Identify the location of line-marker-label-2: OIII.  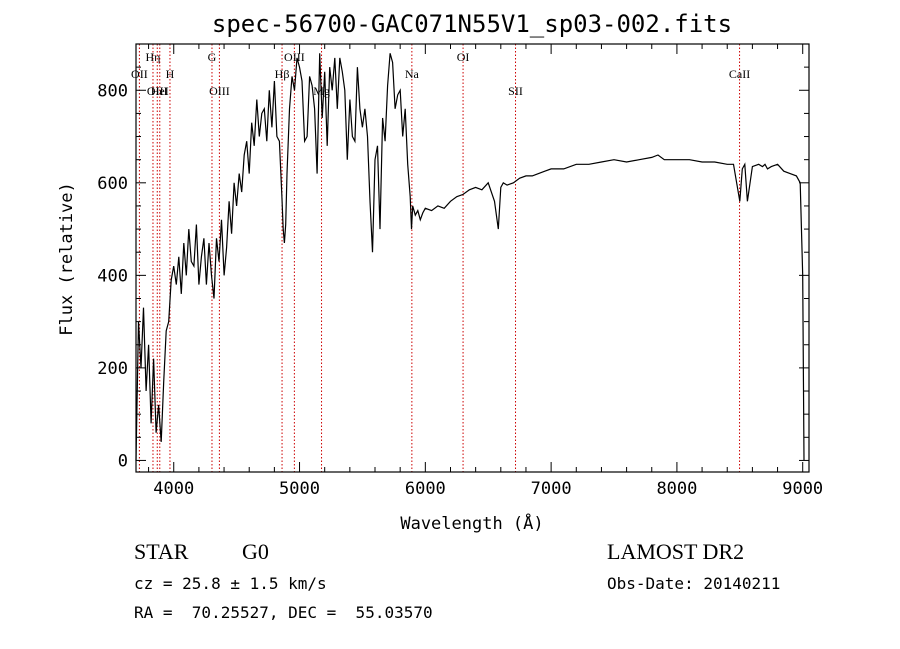
(157, 91).